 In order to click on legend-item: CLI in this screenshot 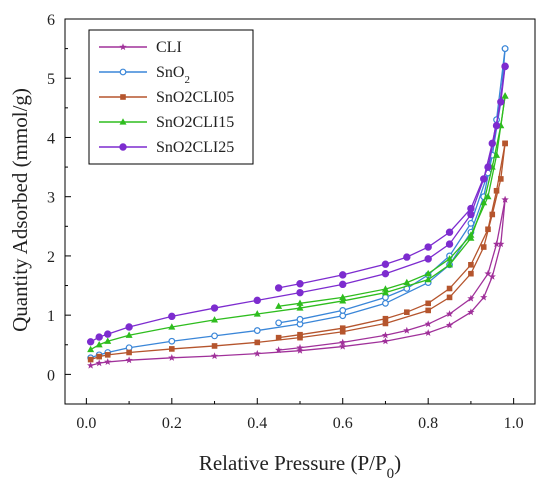, I will do `click(140, 47)`.